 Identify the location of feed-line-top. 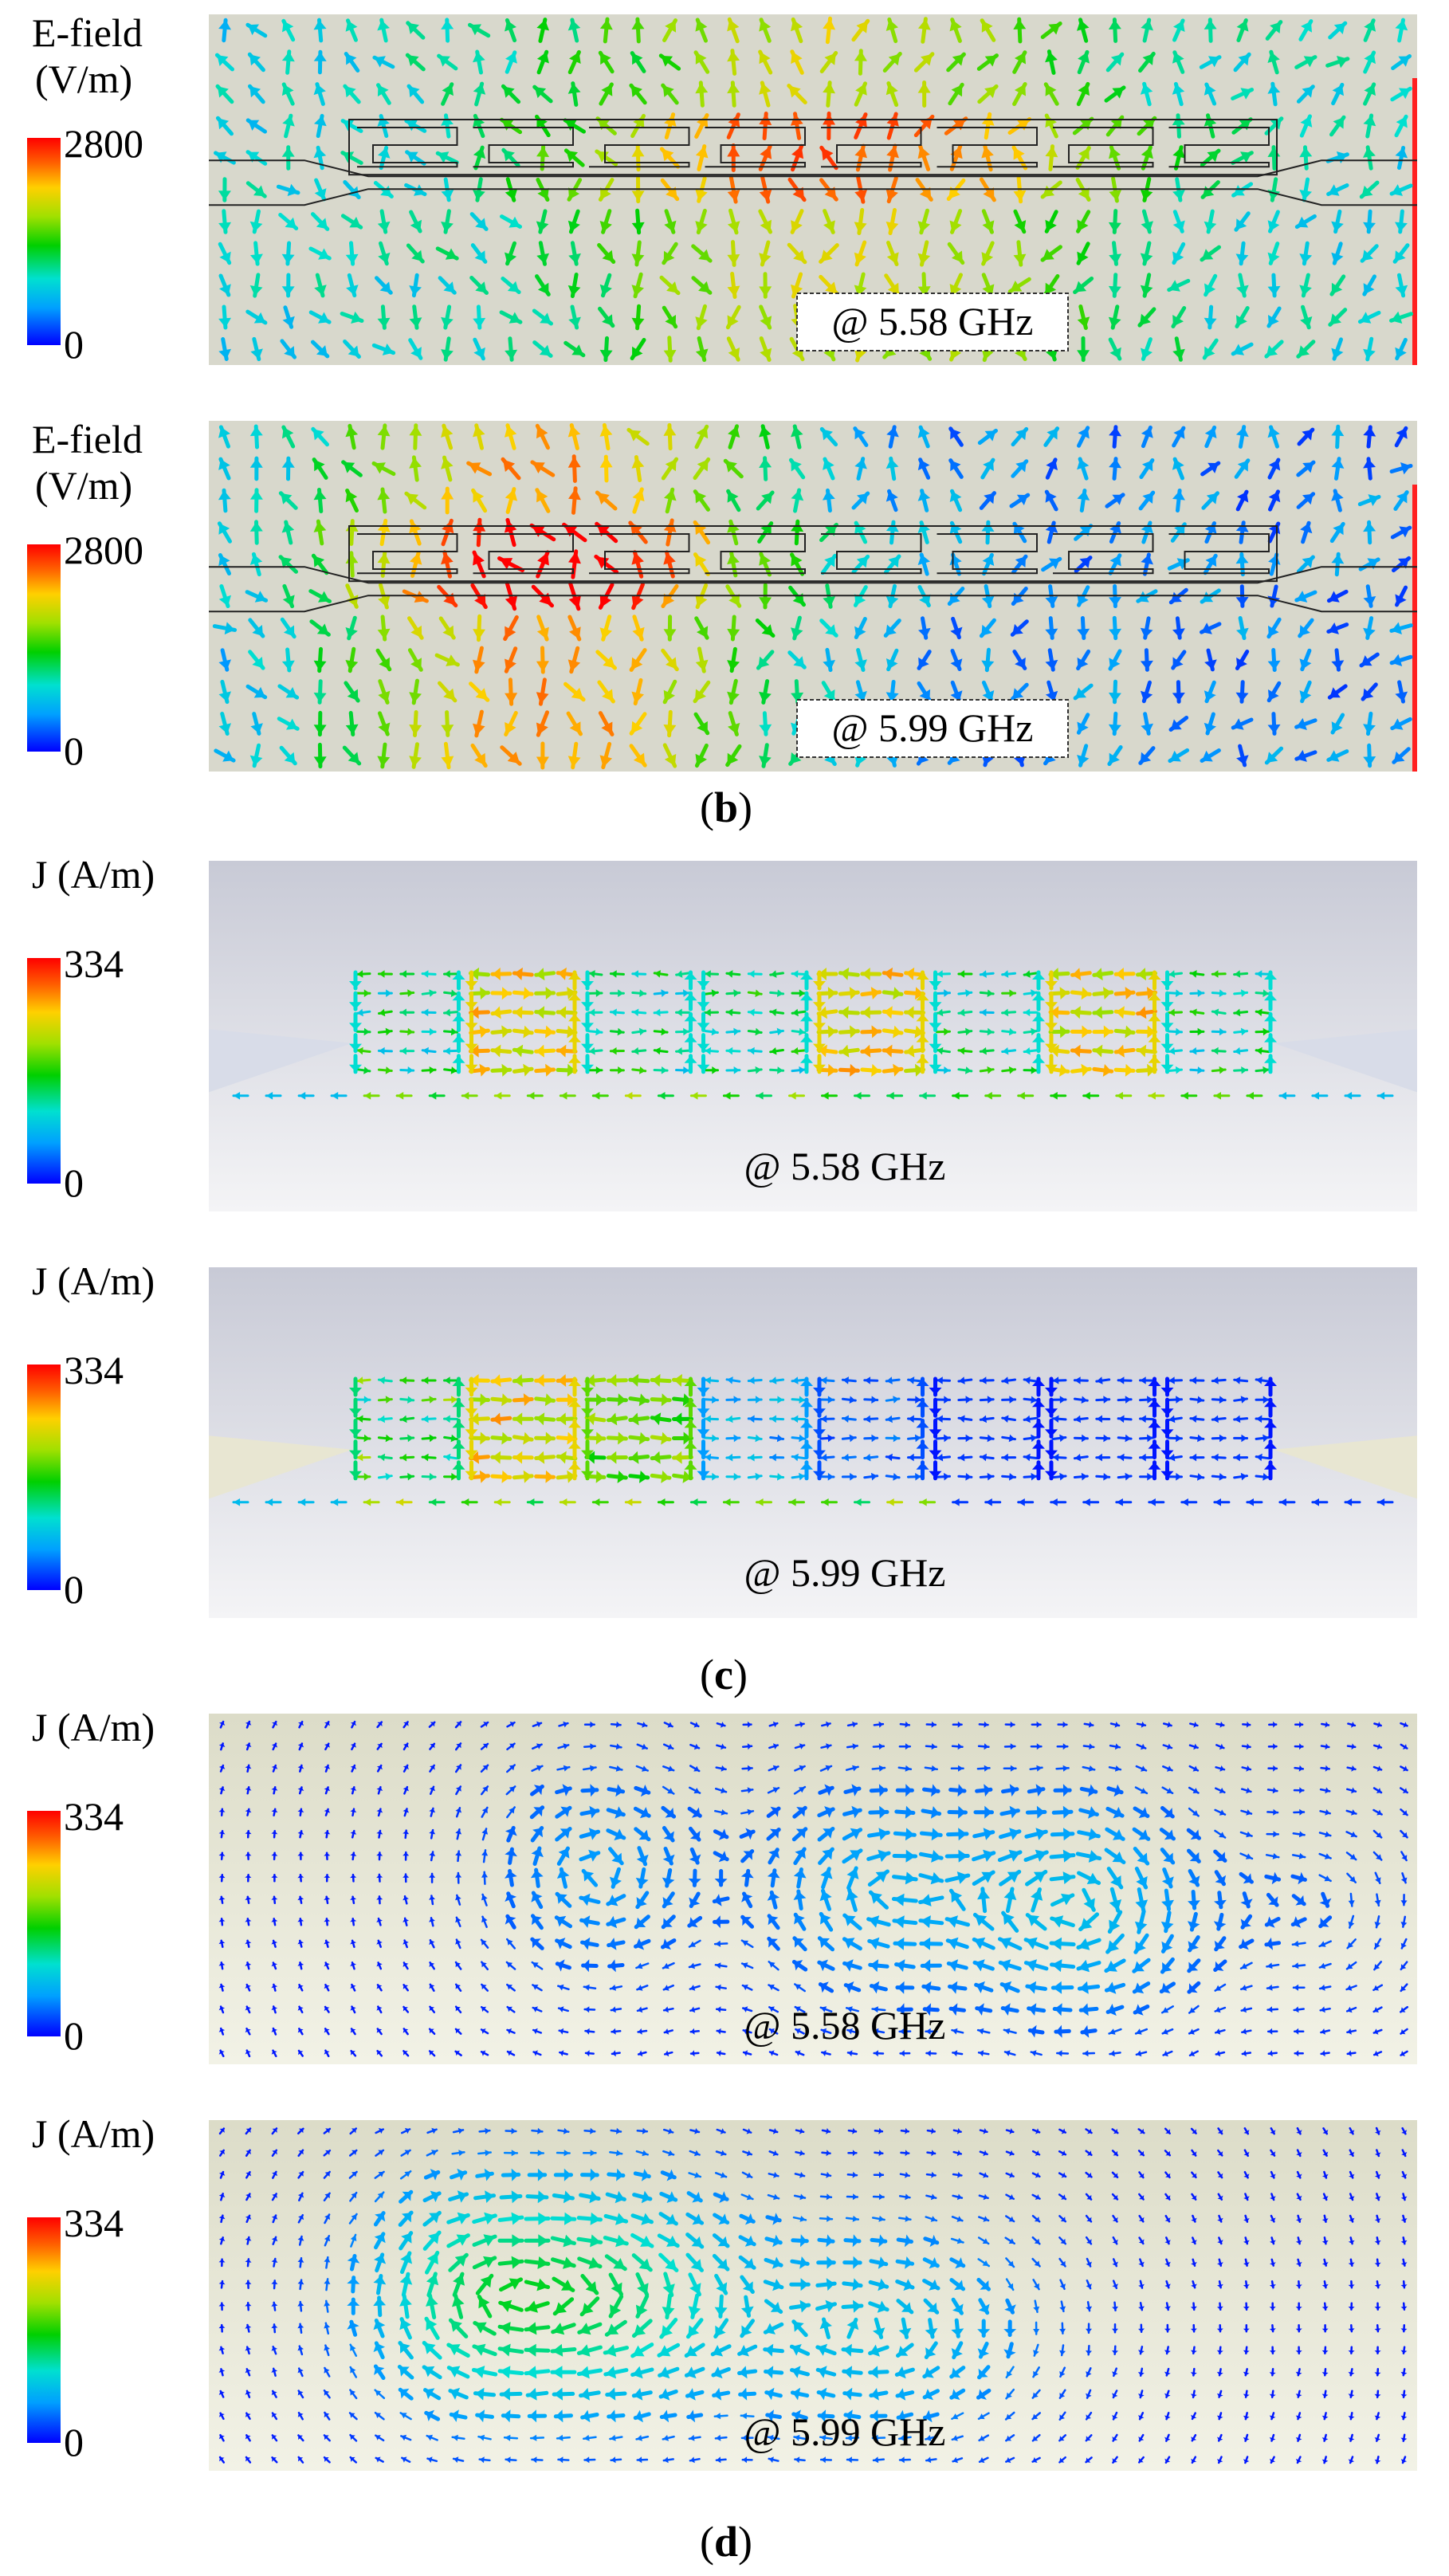
(813, 575).